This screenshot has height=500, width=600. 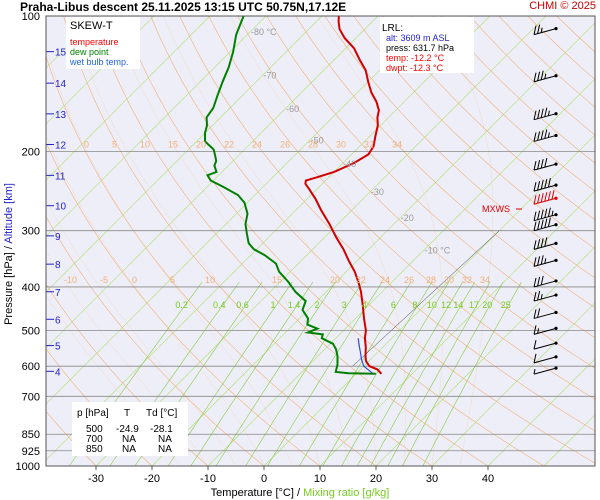 What do you see at coordinates (320, 479) in the screenshot?
I see `x-tick-label: 10` at bounding box center [320, 479].